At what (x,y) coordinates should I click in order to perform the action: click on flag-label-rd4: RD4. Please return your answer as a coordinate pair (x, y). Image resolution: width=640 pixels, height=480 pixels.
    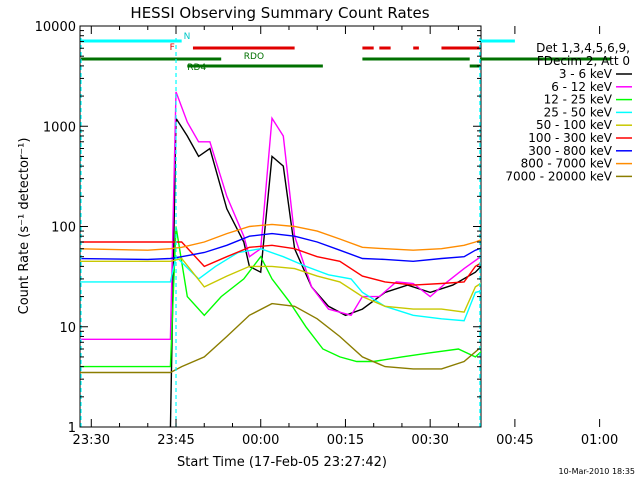
    Looking at the image, I should click on (196, 68).